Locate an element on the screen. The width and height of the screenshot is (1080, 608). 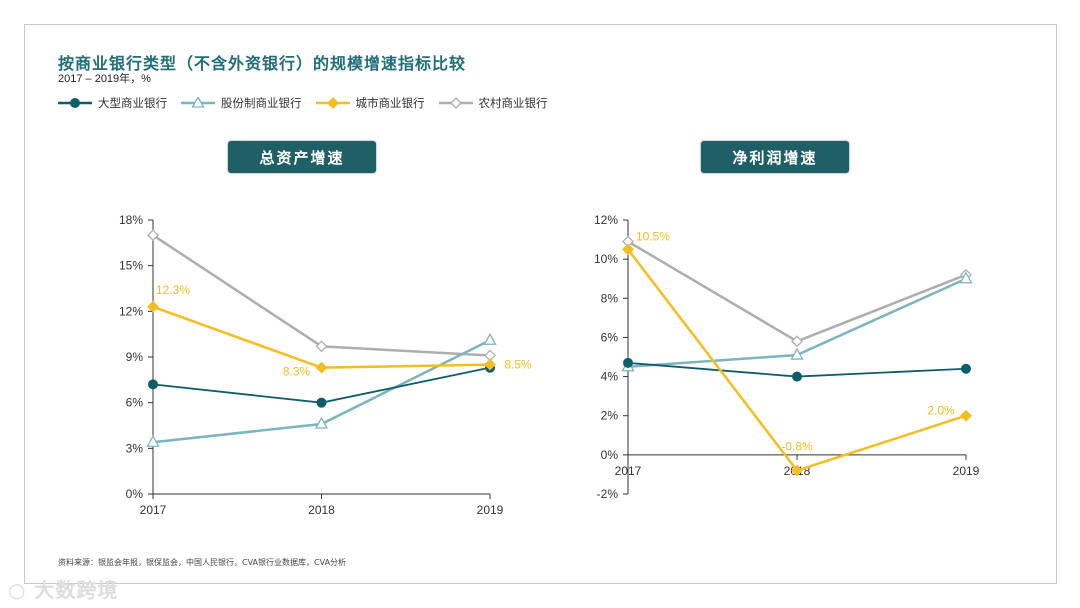
watermark-text: 大数跨境 is located at coordinates (76, 590).